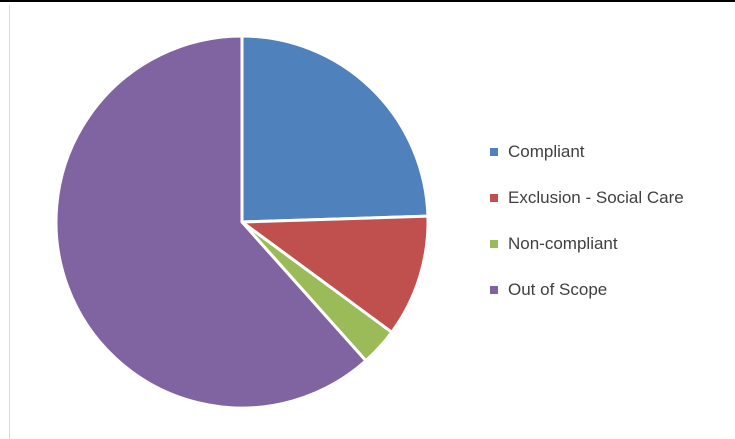 The image size is (735, 439). I want to click on top-rule, so click(367, 1).